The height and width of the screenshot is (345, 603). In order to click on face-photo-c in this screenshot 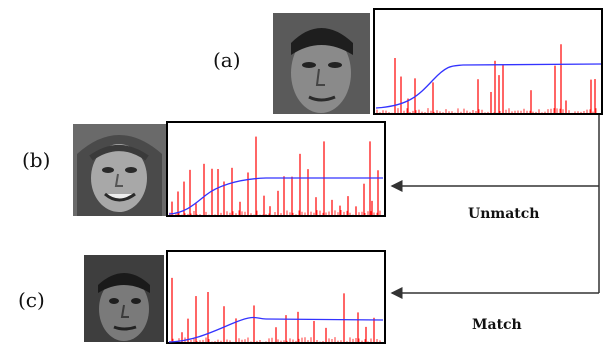, I will do `click(124, 298)`.